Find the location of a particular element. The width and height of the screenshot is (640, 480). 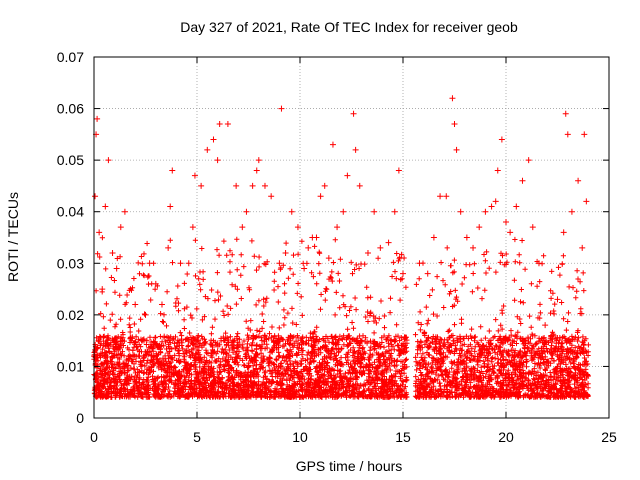

x-tick-label: 10 is located at coordinates (300, 437).